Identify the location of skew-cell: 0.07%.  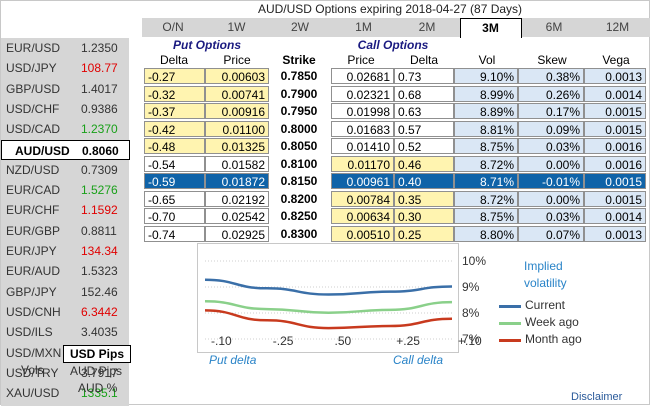
(551, 233).